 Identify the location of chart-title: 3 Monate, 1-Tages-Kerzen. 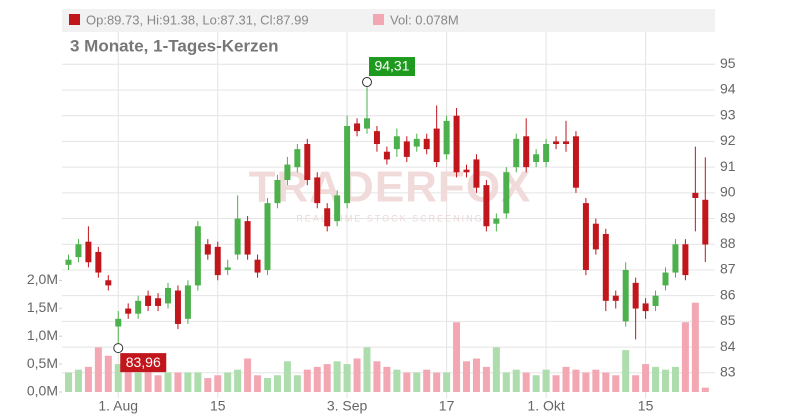
(174, 45).